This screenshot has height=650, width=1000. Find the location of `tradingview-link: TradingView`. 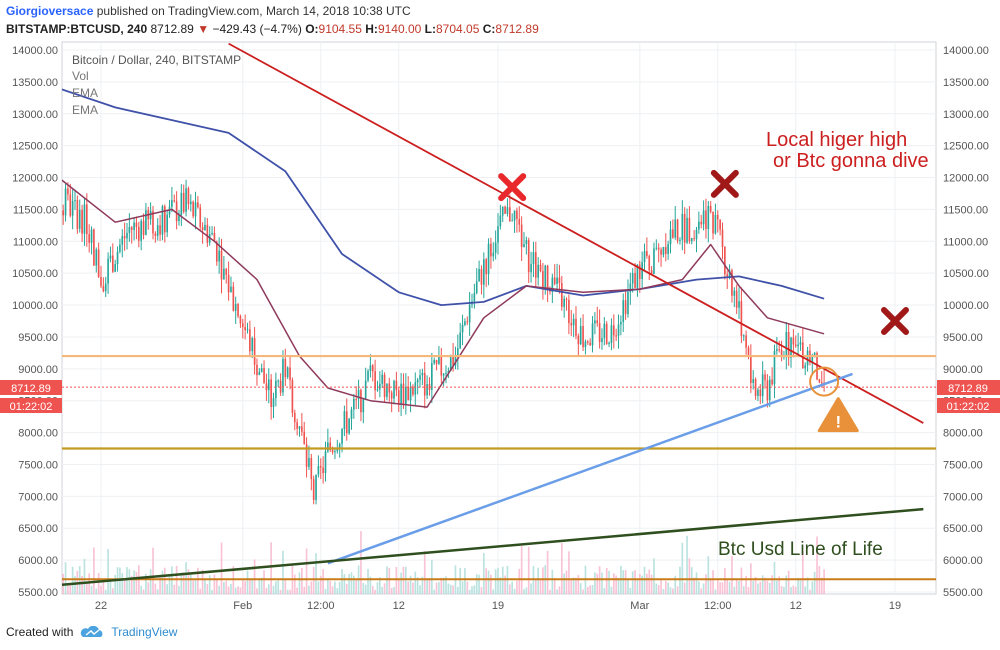

tradingview-link: TradingView is located at coordinates (144, 632).